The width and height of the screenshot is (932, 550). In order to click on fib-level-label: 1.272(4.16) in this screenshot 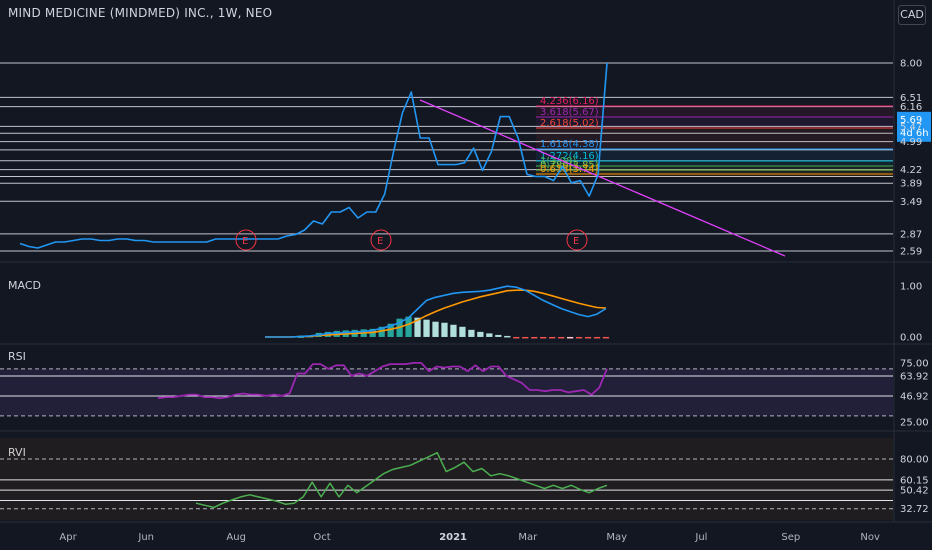, I will do `click(569, 156)`.